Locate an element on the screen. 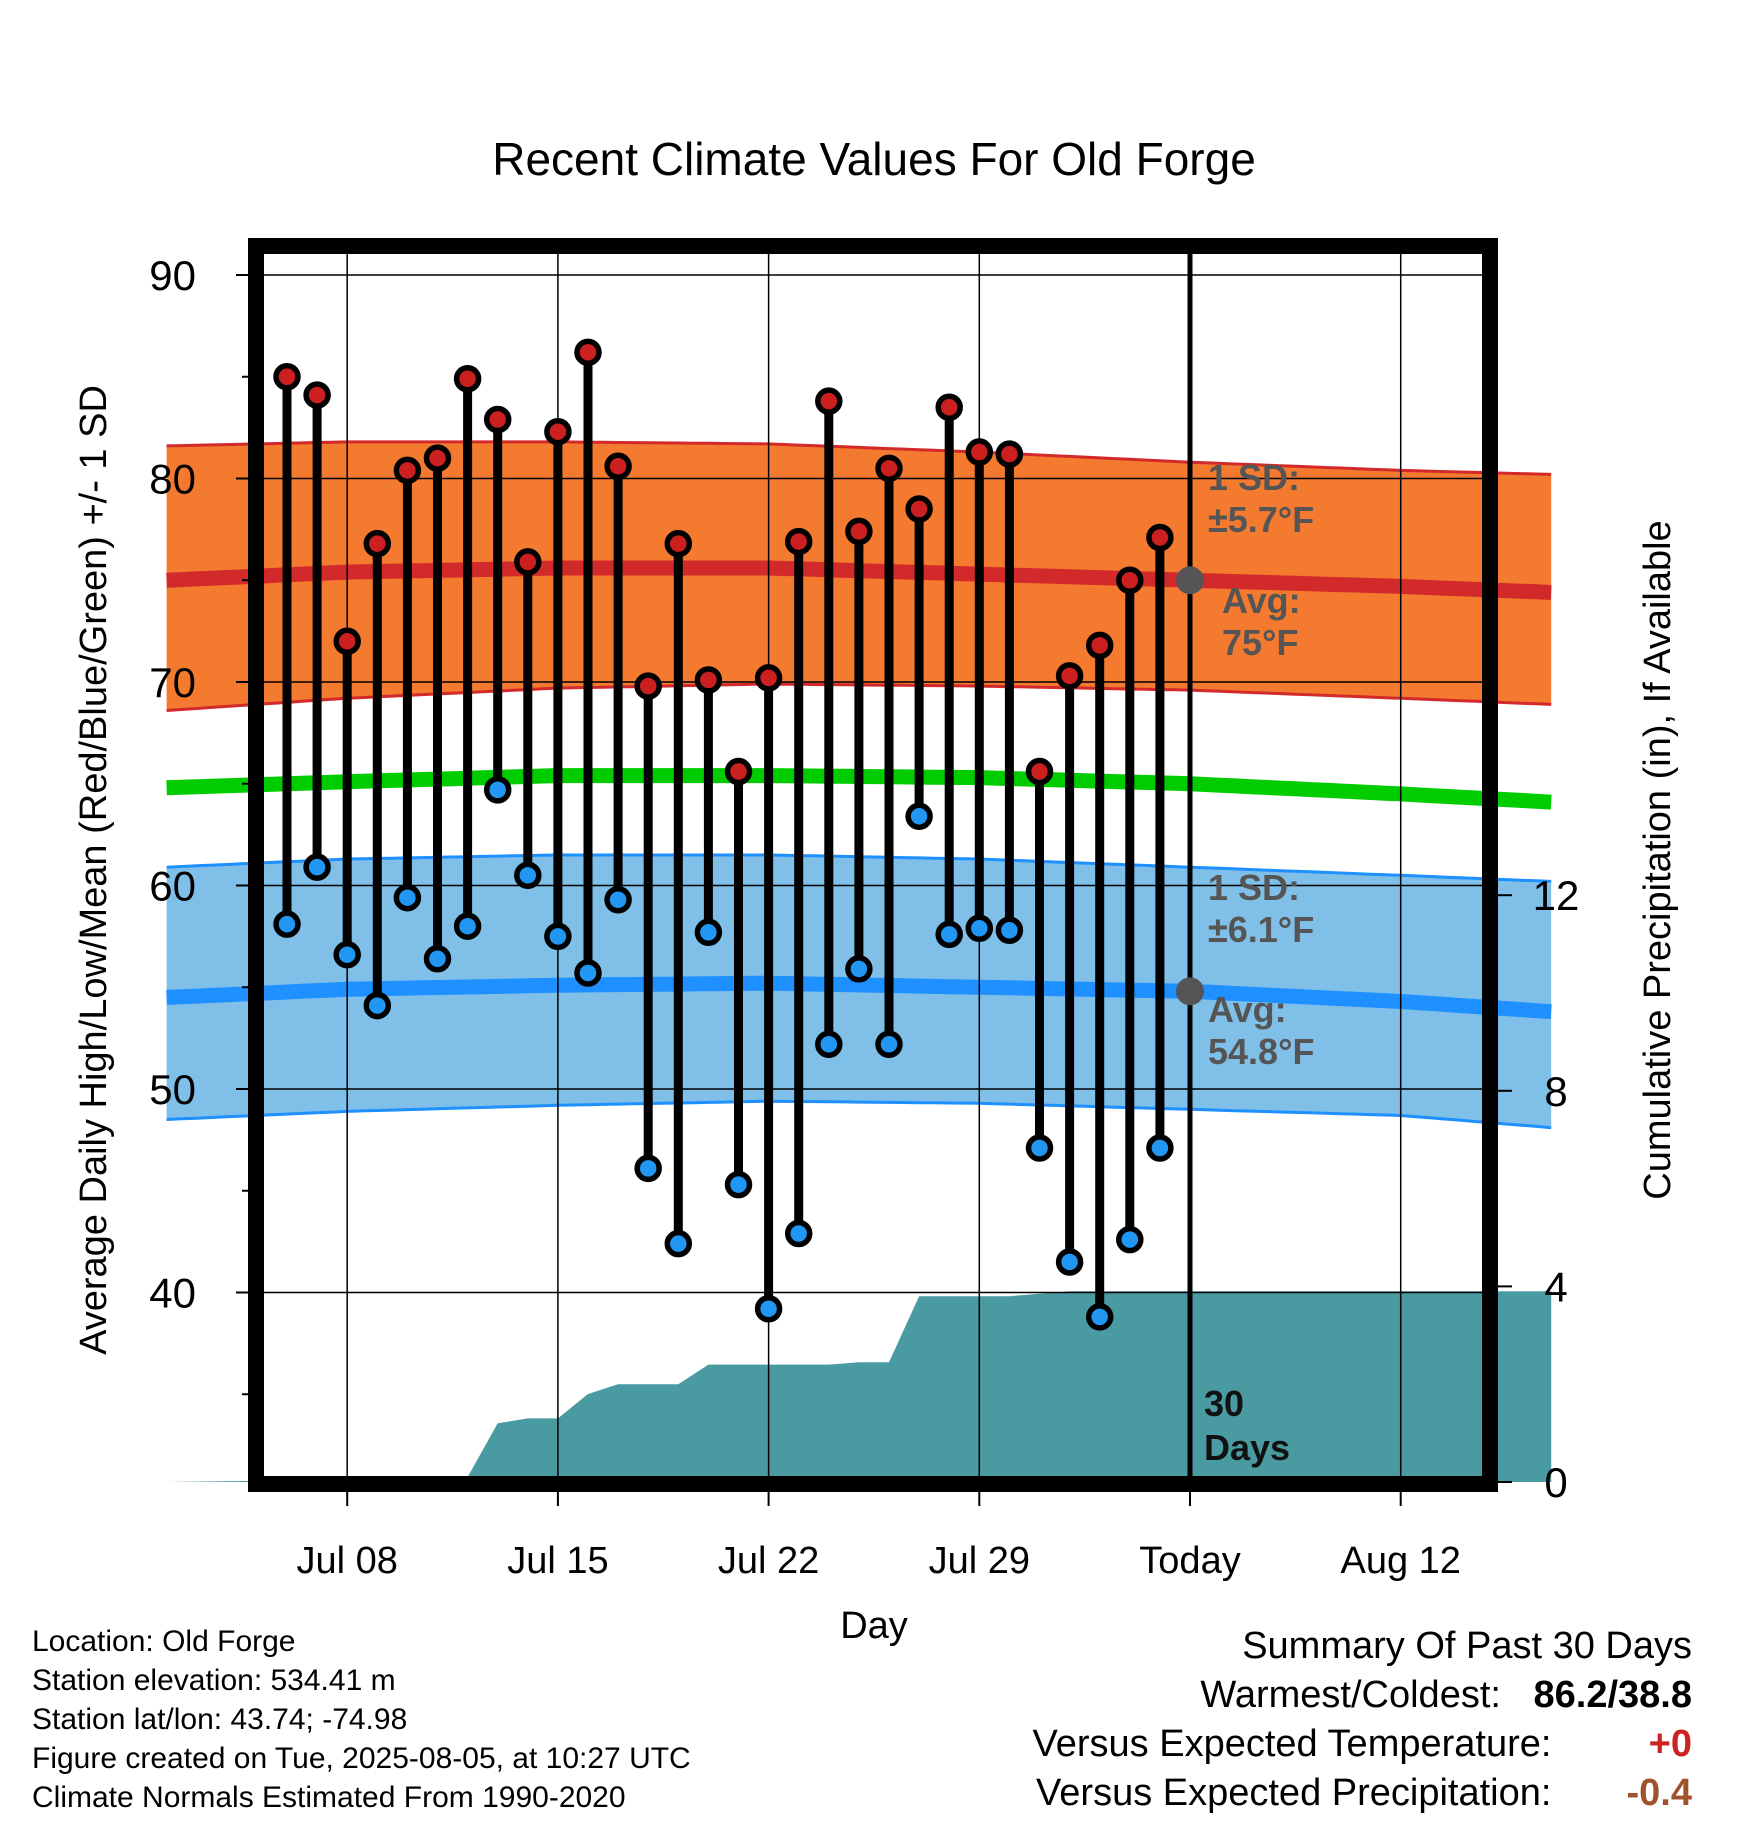 This screenshot has height=1828, width=1748. elevation-text: Station elevation: 534.41 m is located at coordinates (214, 1680).